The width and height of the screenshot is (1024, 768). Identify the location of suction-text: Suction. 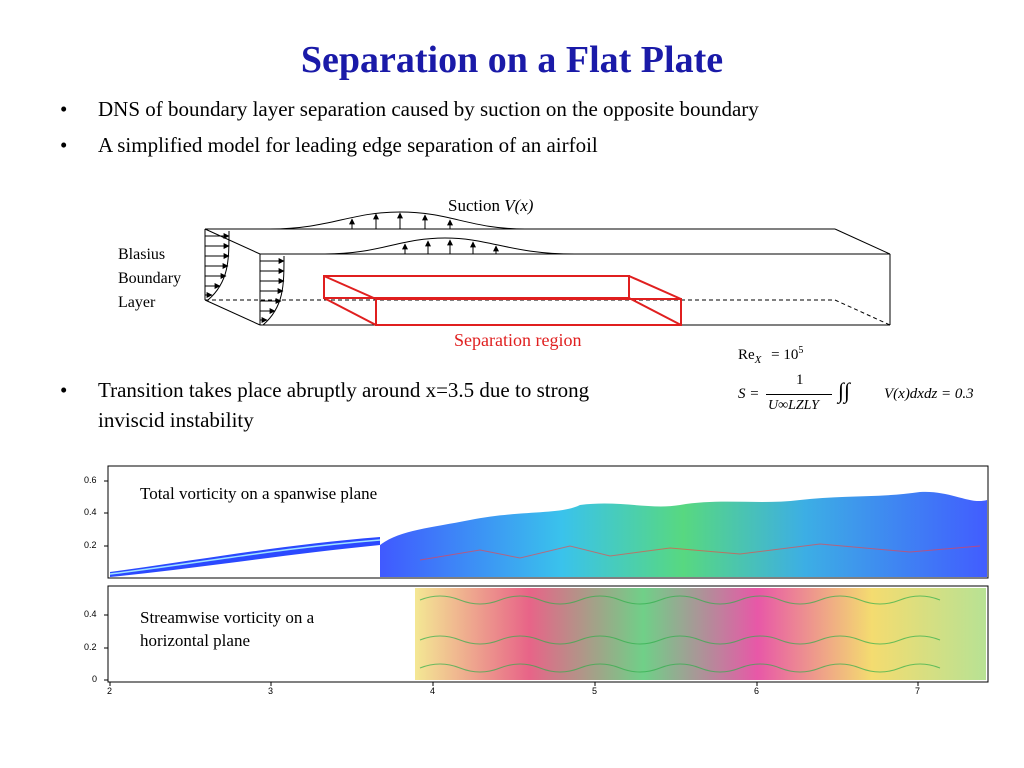
(476, 205).